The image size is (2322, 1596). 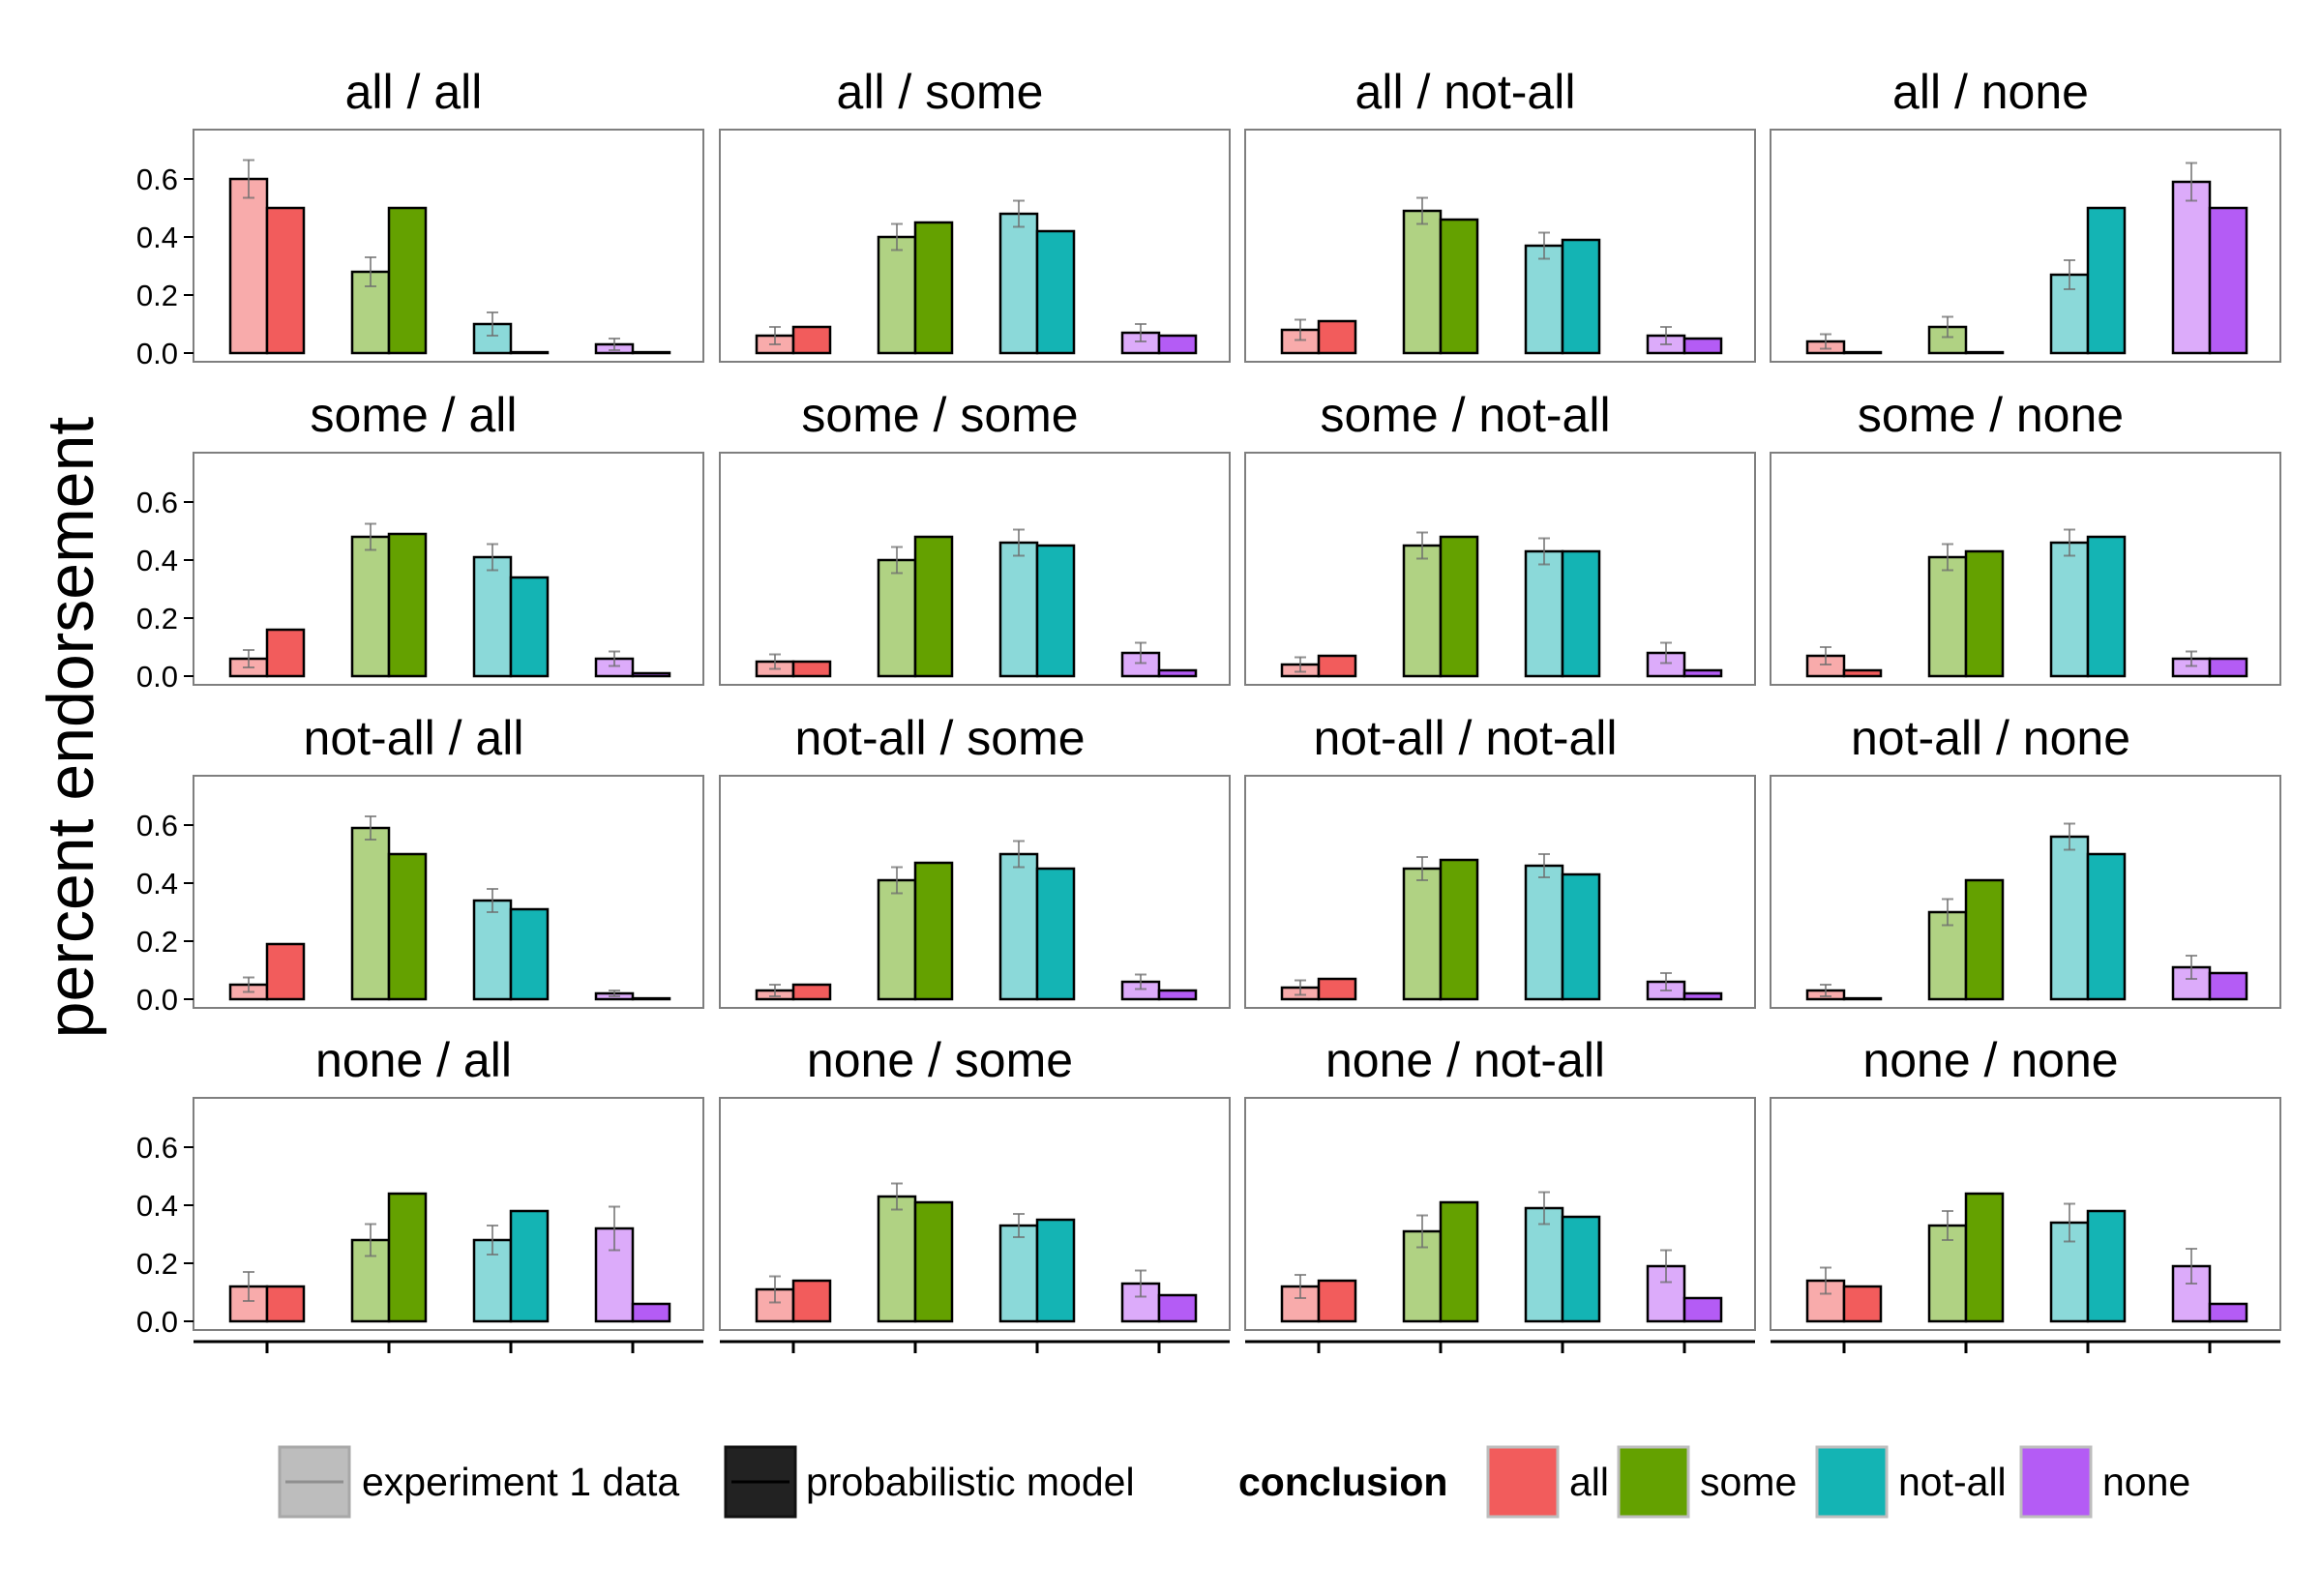 I want to click on y-tick-label: 0.6, so click(x=157, y=179).